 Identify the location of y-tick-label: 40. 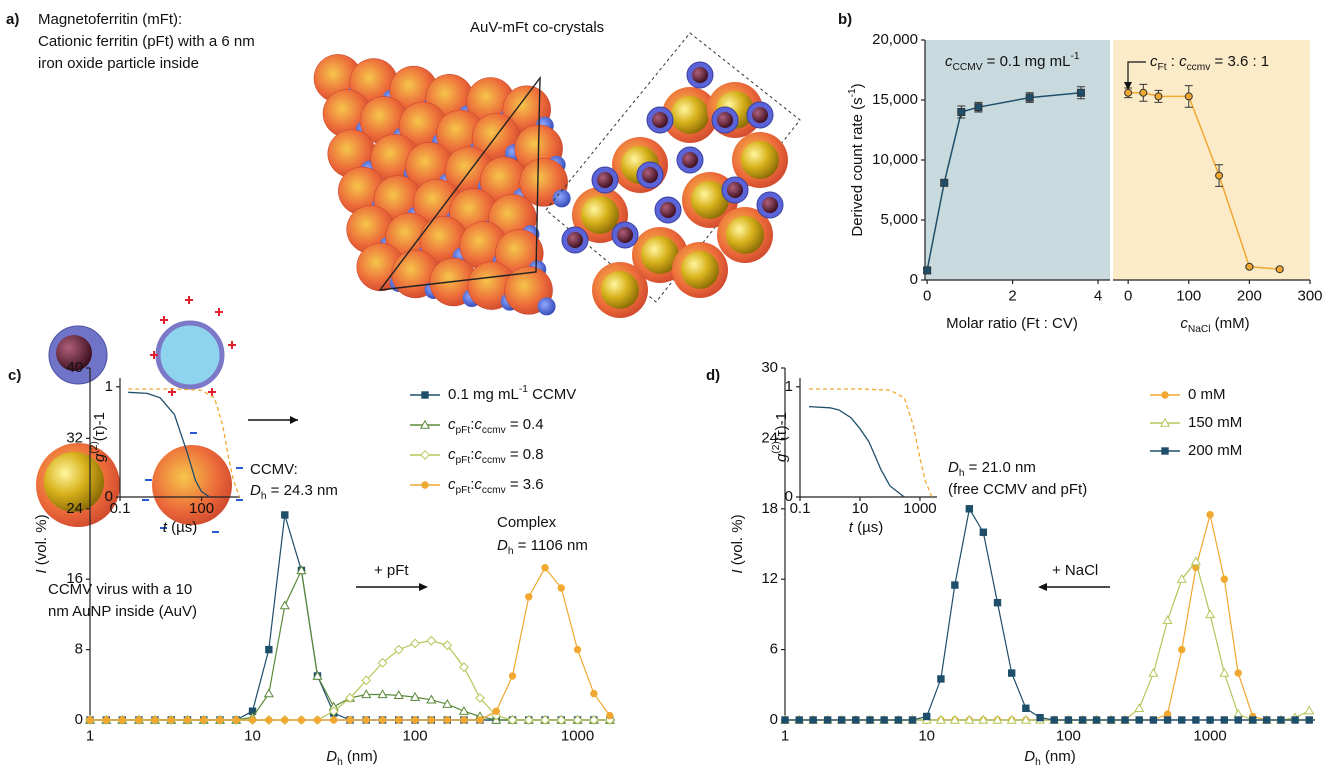
(74, 367).